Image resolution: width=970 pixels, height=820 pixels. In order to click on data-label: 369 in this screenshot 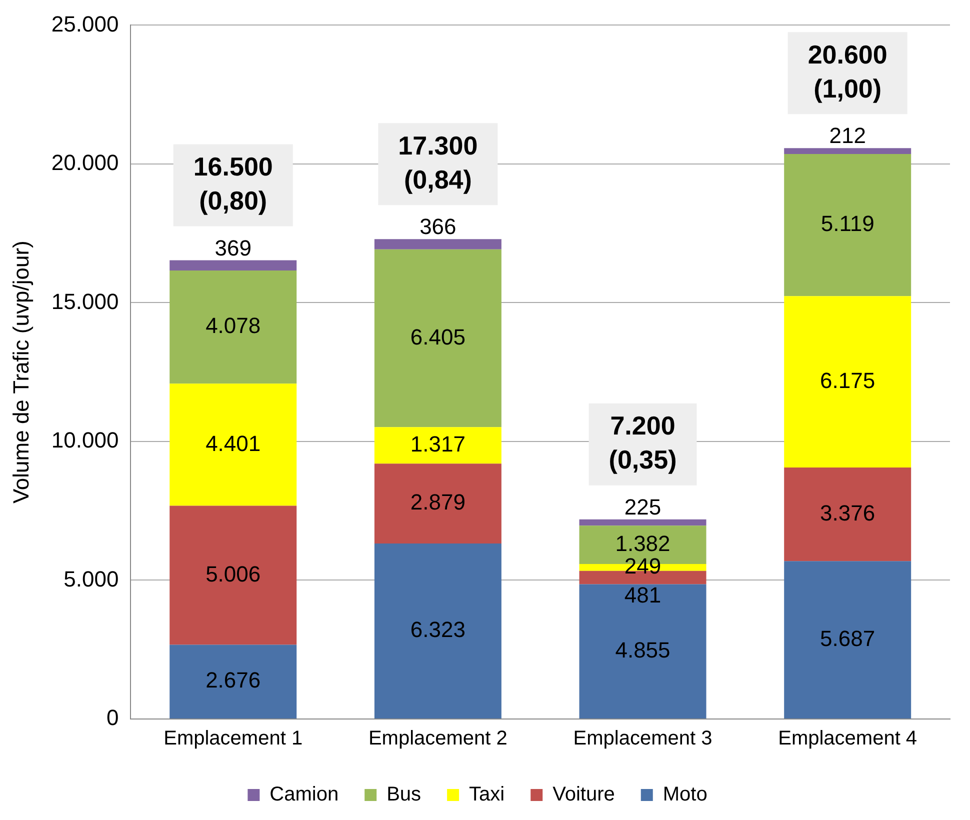, I will do `click(233, 247)`.